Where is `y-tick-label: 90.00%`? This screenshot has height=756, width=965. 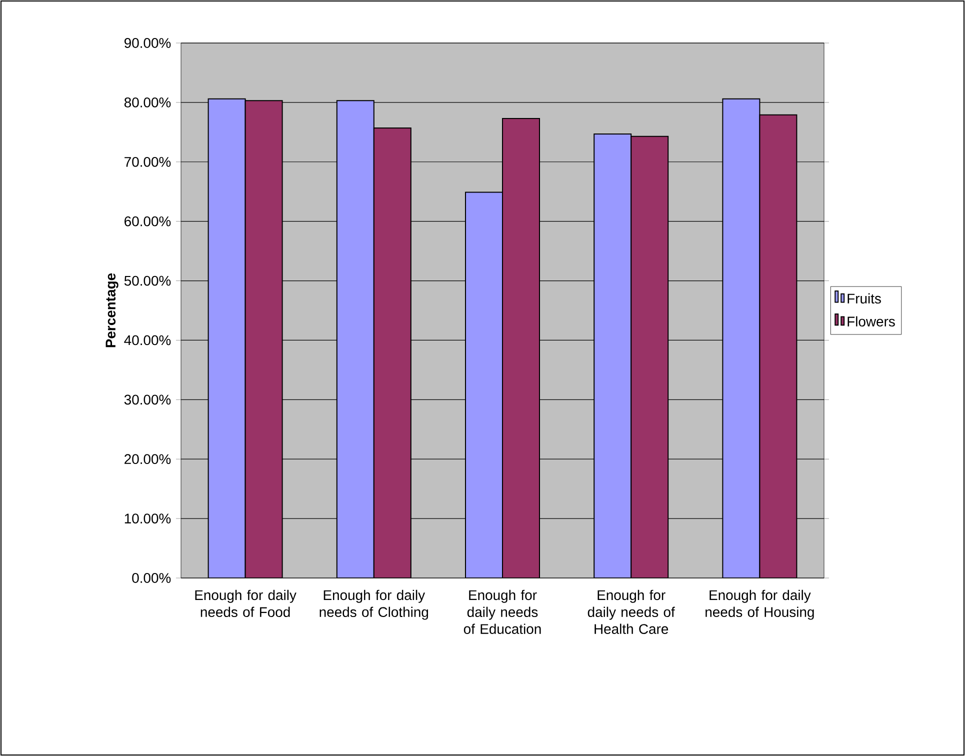
y-tick-label: 90.00% is located at coordinates (147, 43).